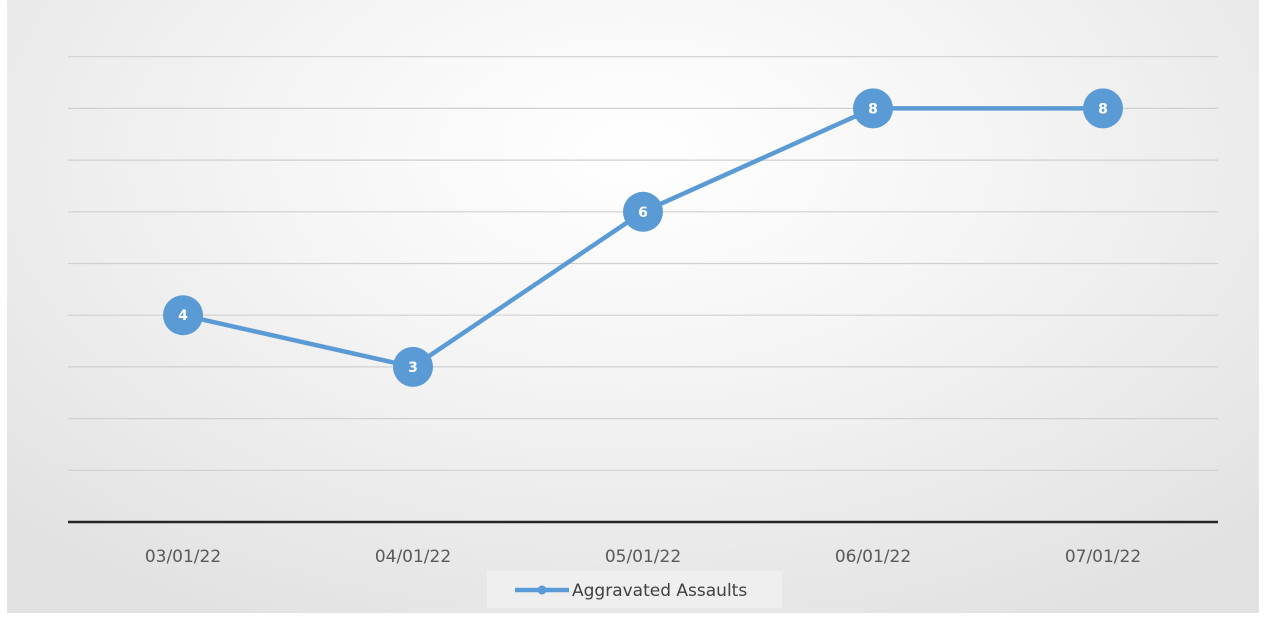 The height and width of the screenshot is (617, 1266). What do you see at coordinates (413, 557) in the screenshot?
I see `x-tick-label: 04/01/22` at bounding box center [413, 557].